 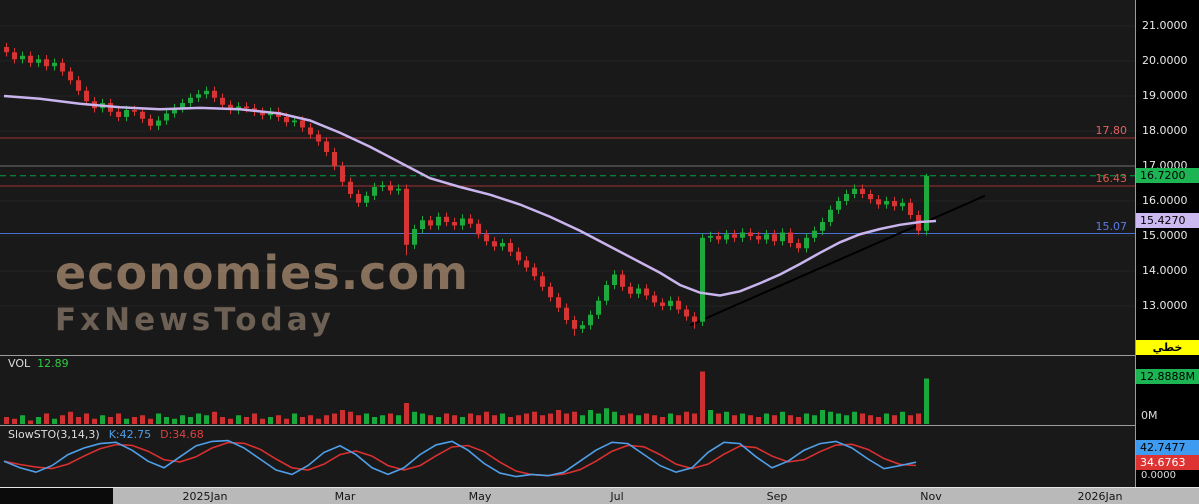 I want to click on price-tick-label: 18.0000, so click(x=1165, y=130).